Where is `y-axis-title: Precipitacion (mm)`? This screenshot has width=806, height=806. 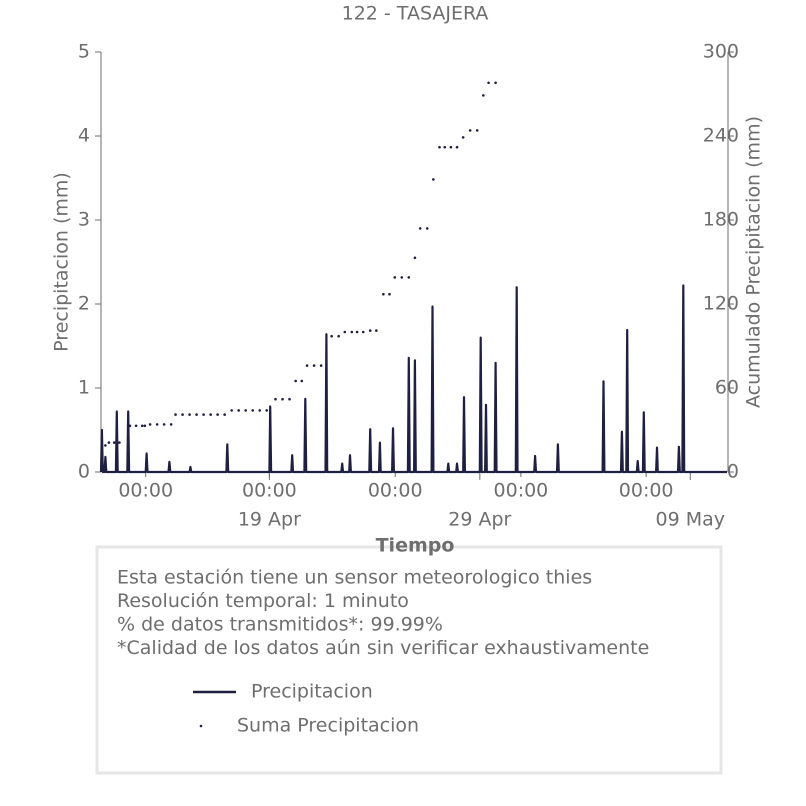
y-axis-title: Precipitacion (mm) is located at coordinates (62, 262).